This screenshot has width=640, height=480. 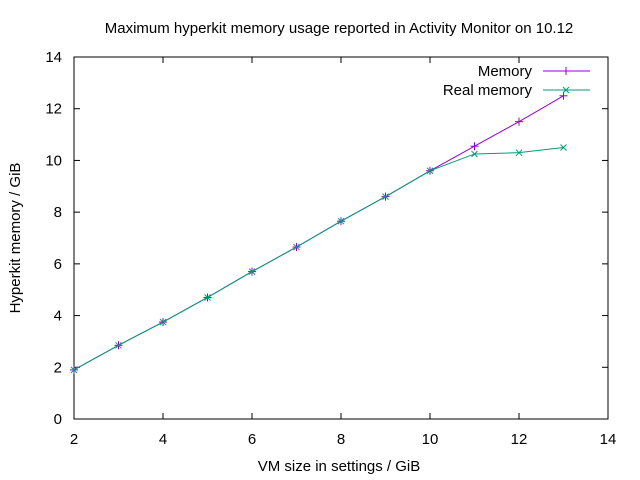 I want to click on legend-label: Memory, so click(x=505, y=71).